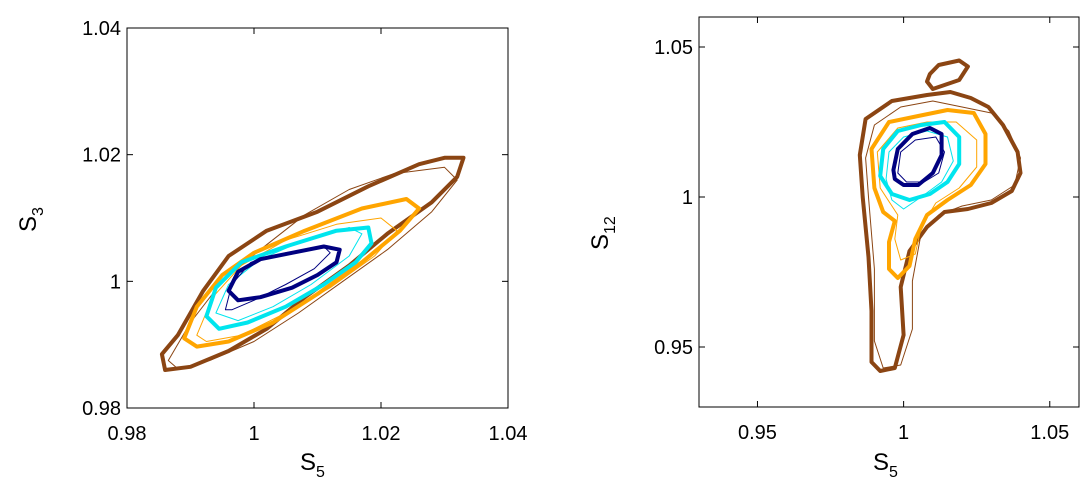 This screenshot has height=492, width=1092. Describe the element at coordinates (312, 465) in the screenshot. I see `left-x-axis-label: S5` at that location.